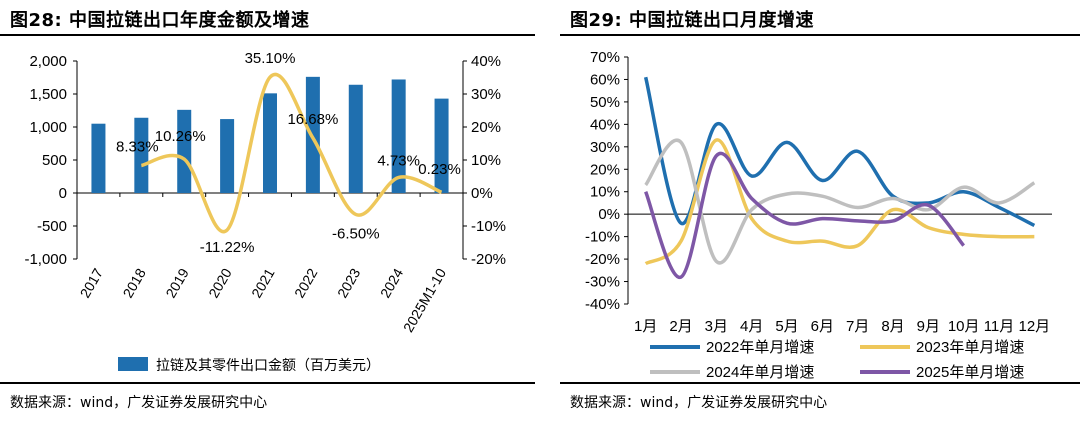 The image size is (1080, 424). Describe the element at coordinates (268, 365) in the screenshot. I see `legend-label: 拉链及其零件出口金额（百万美元）` at that location.